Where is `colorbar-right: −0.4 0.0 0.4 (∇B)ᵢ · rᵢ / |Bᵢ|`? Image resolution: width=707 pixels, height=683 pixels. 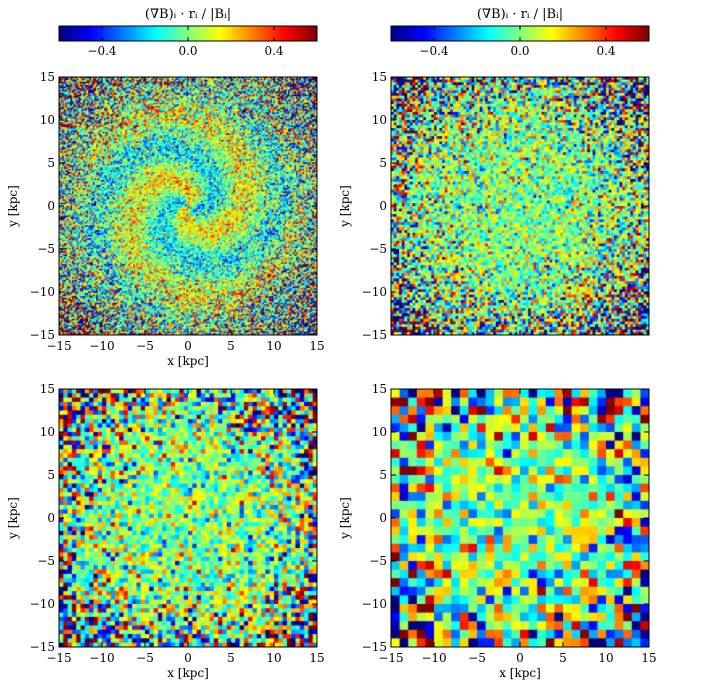
colorbar-right: −0.4 0.0 0.4 (∇B)ᵢ · rᵢ / |Bᵢ| is located at coordinates (520, 32).